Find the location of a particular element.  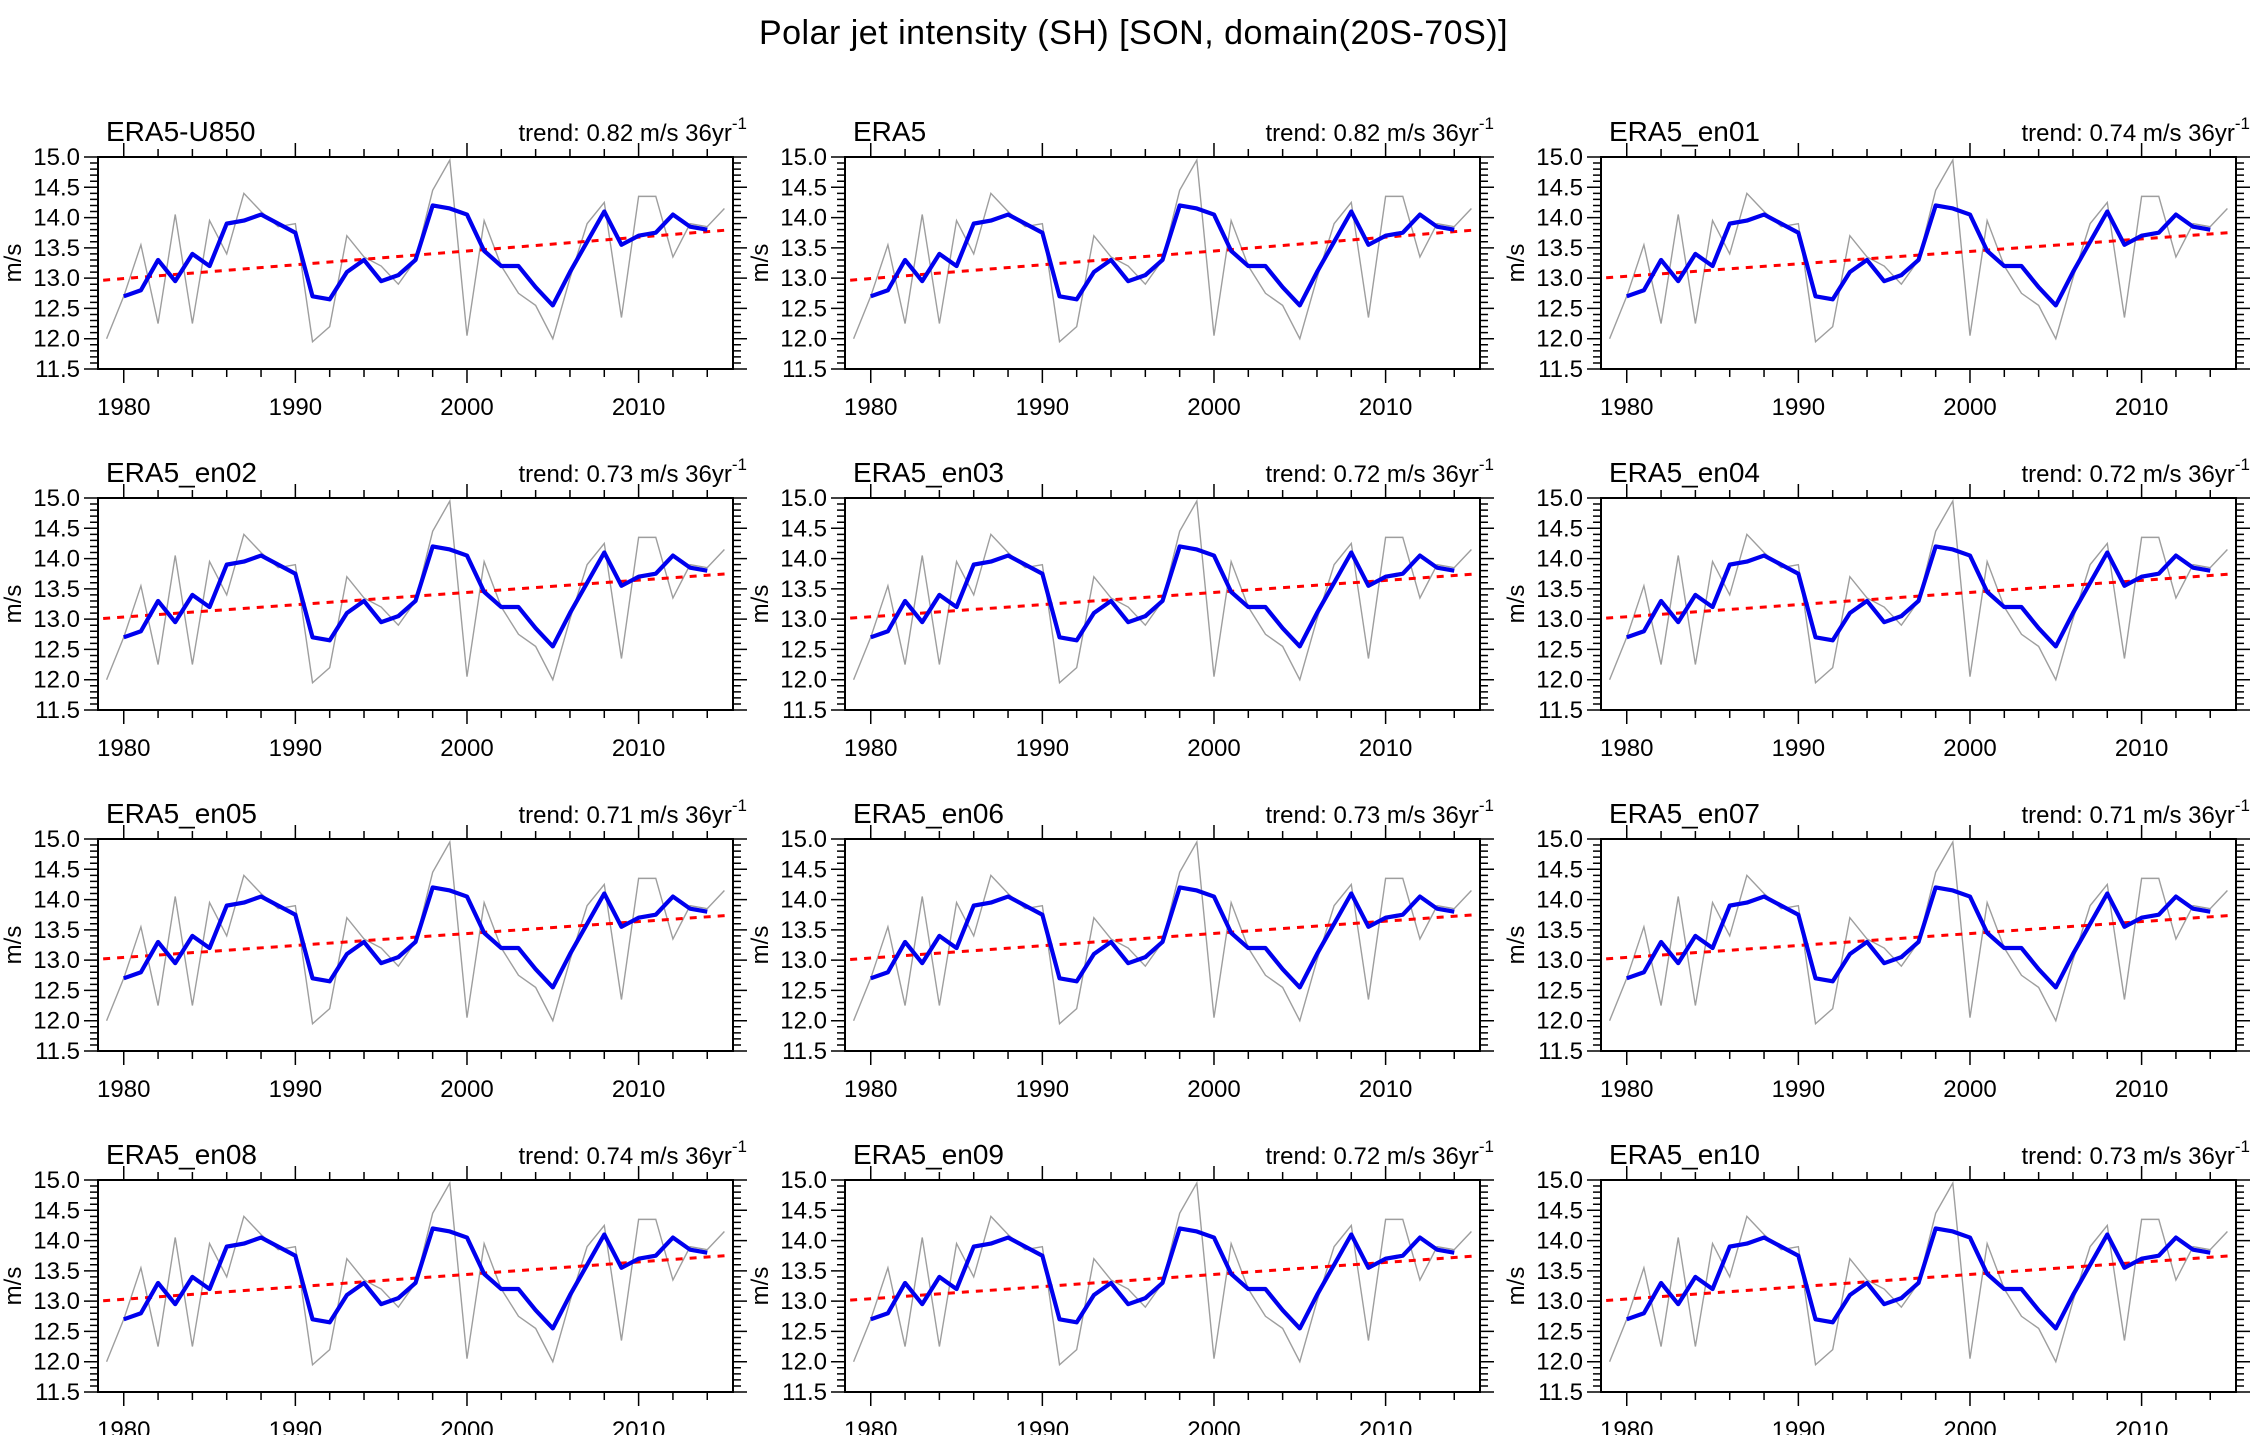

panel-title: ERA5-U850 is located at coordinates (180, 131).